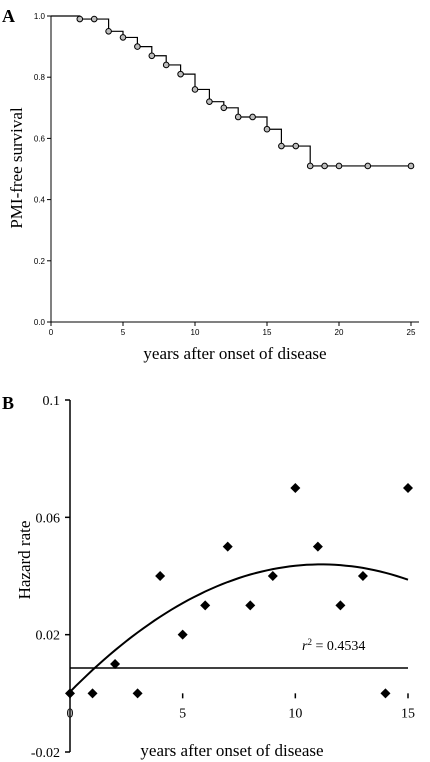 The height and width of the screenshot is (762, 430). I want to click on panel-a-y-tick-label: 1.0, so click(40, 16).